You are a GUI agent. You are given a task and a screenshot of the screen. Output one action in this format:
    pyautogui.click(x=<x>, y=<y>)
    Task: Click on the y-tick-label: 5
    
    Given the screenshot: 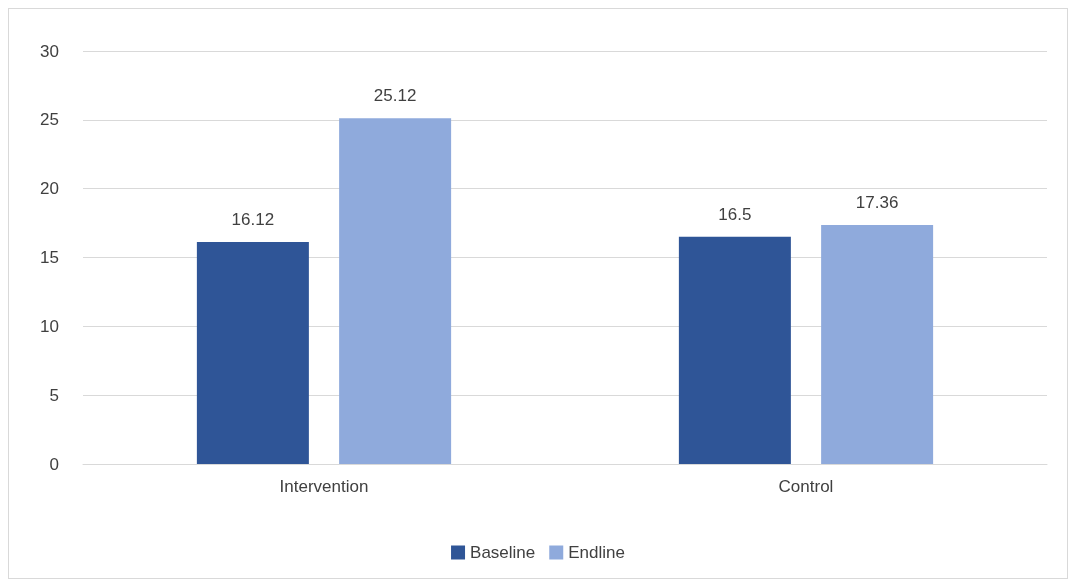 What is the action you would take?
    pyautogui.click(x=54, y=395)
    